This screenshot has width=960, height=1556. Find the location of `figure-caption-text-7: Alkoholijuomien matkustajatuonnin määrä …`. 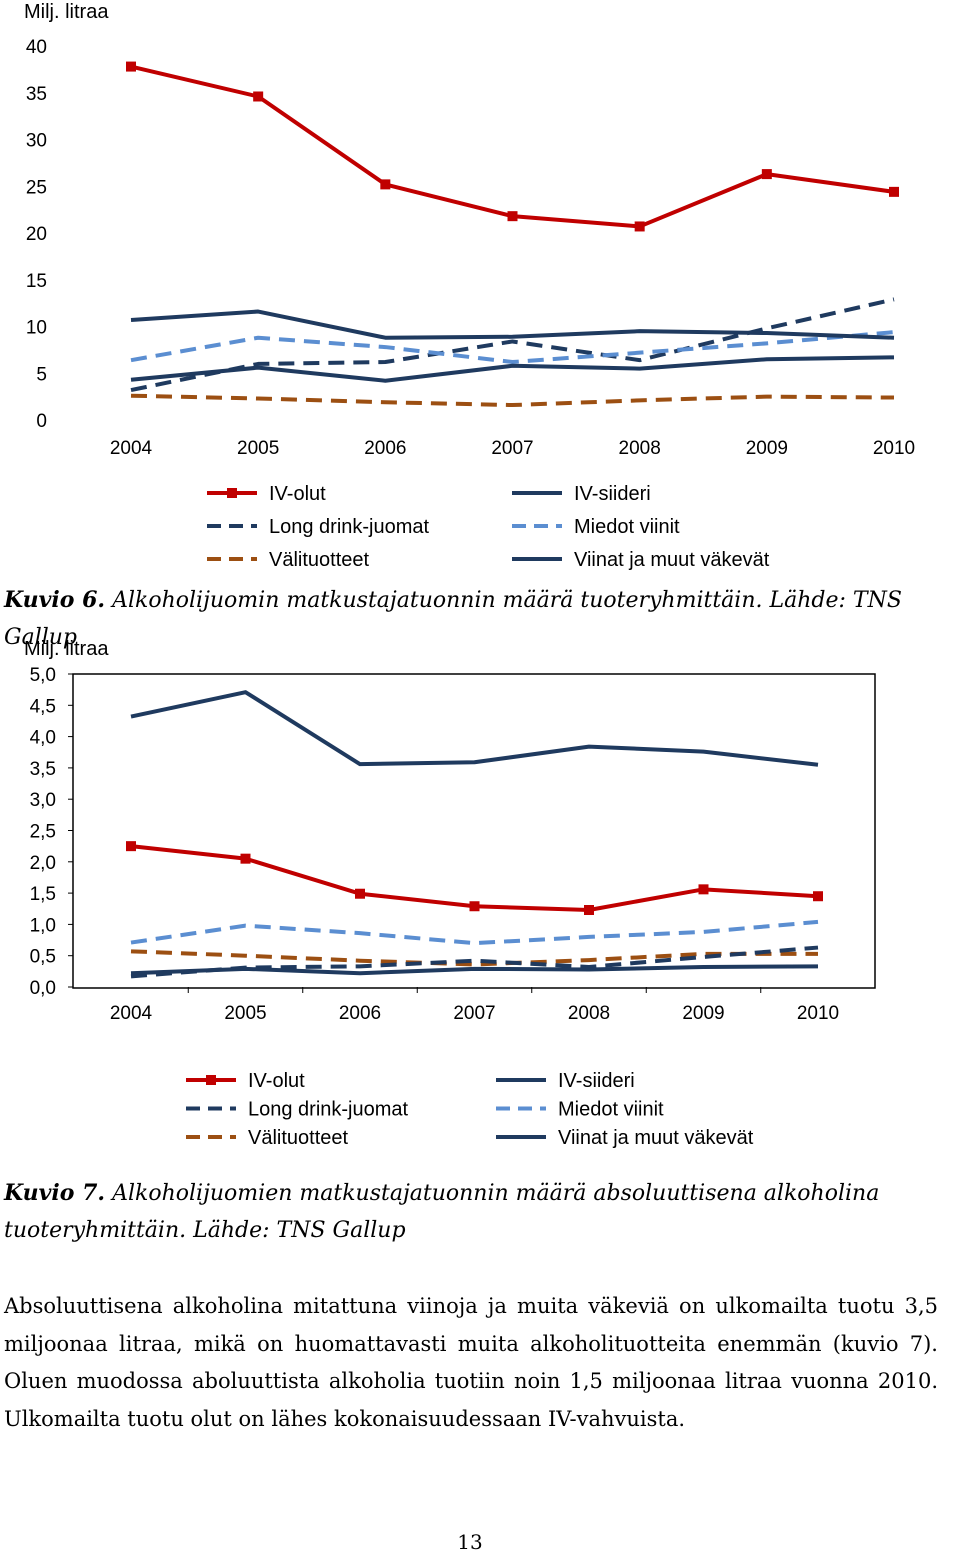

figure-caption-text-7: Alkoholijuomien matkustajatuonnin määrä … is located at coordinates (442, 1212).